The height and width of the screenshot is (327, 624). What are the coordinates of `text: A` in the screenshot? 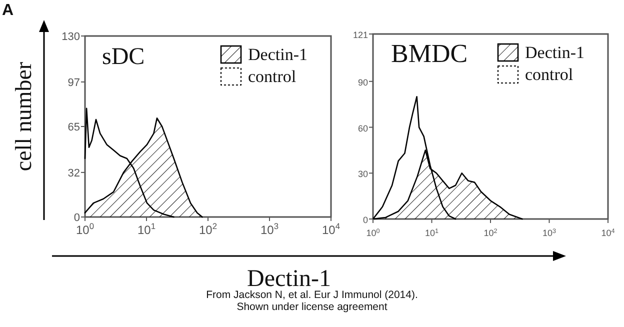 It's located at (8, 10).